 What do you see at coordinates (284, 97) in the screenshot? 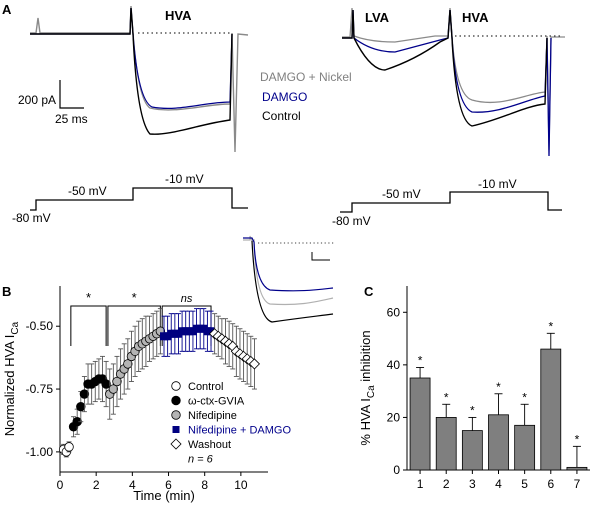
I see `legend-damgo: DAMGO` at bounding box center [284, 97].